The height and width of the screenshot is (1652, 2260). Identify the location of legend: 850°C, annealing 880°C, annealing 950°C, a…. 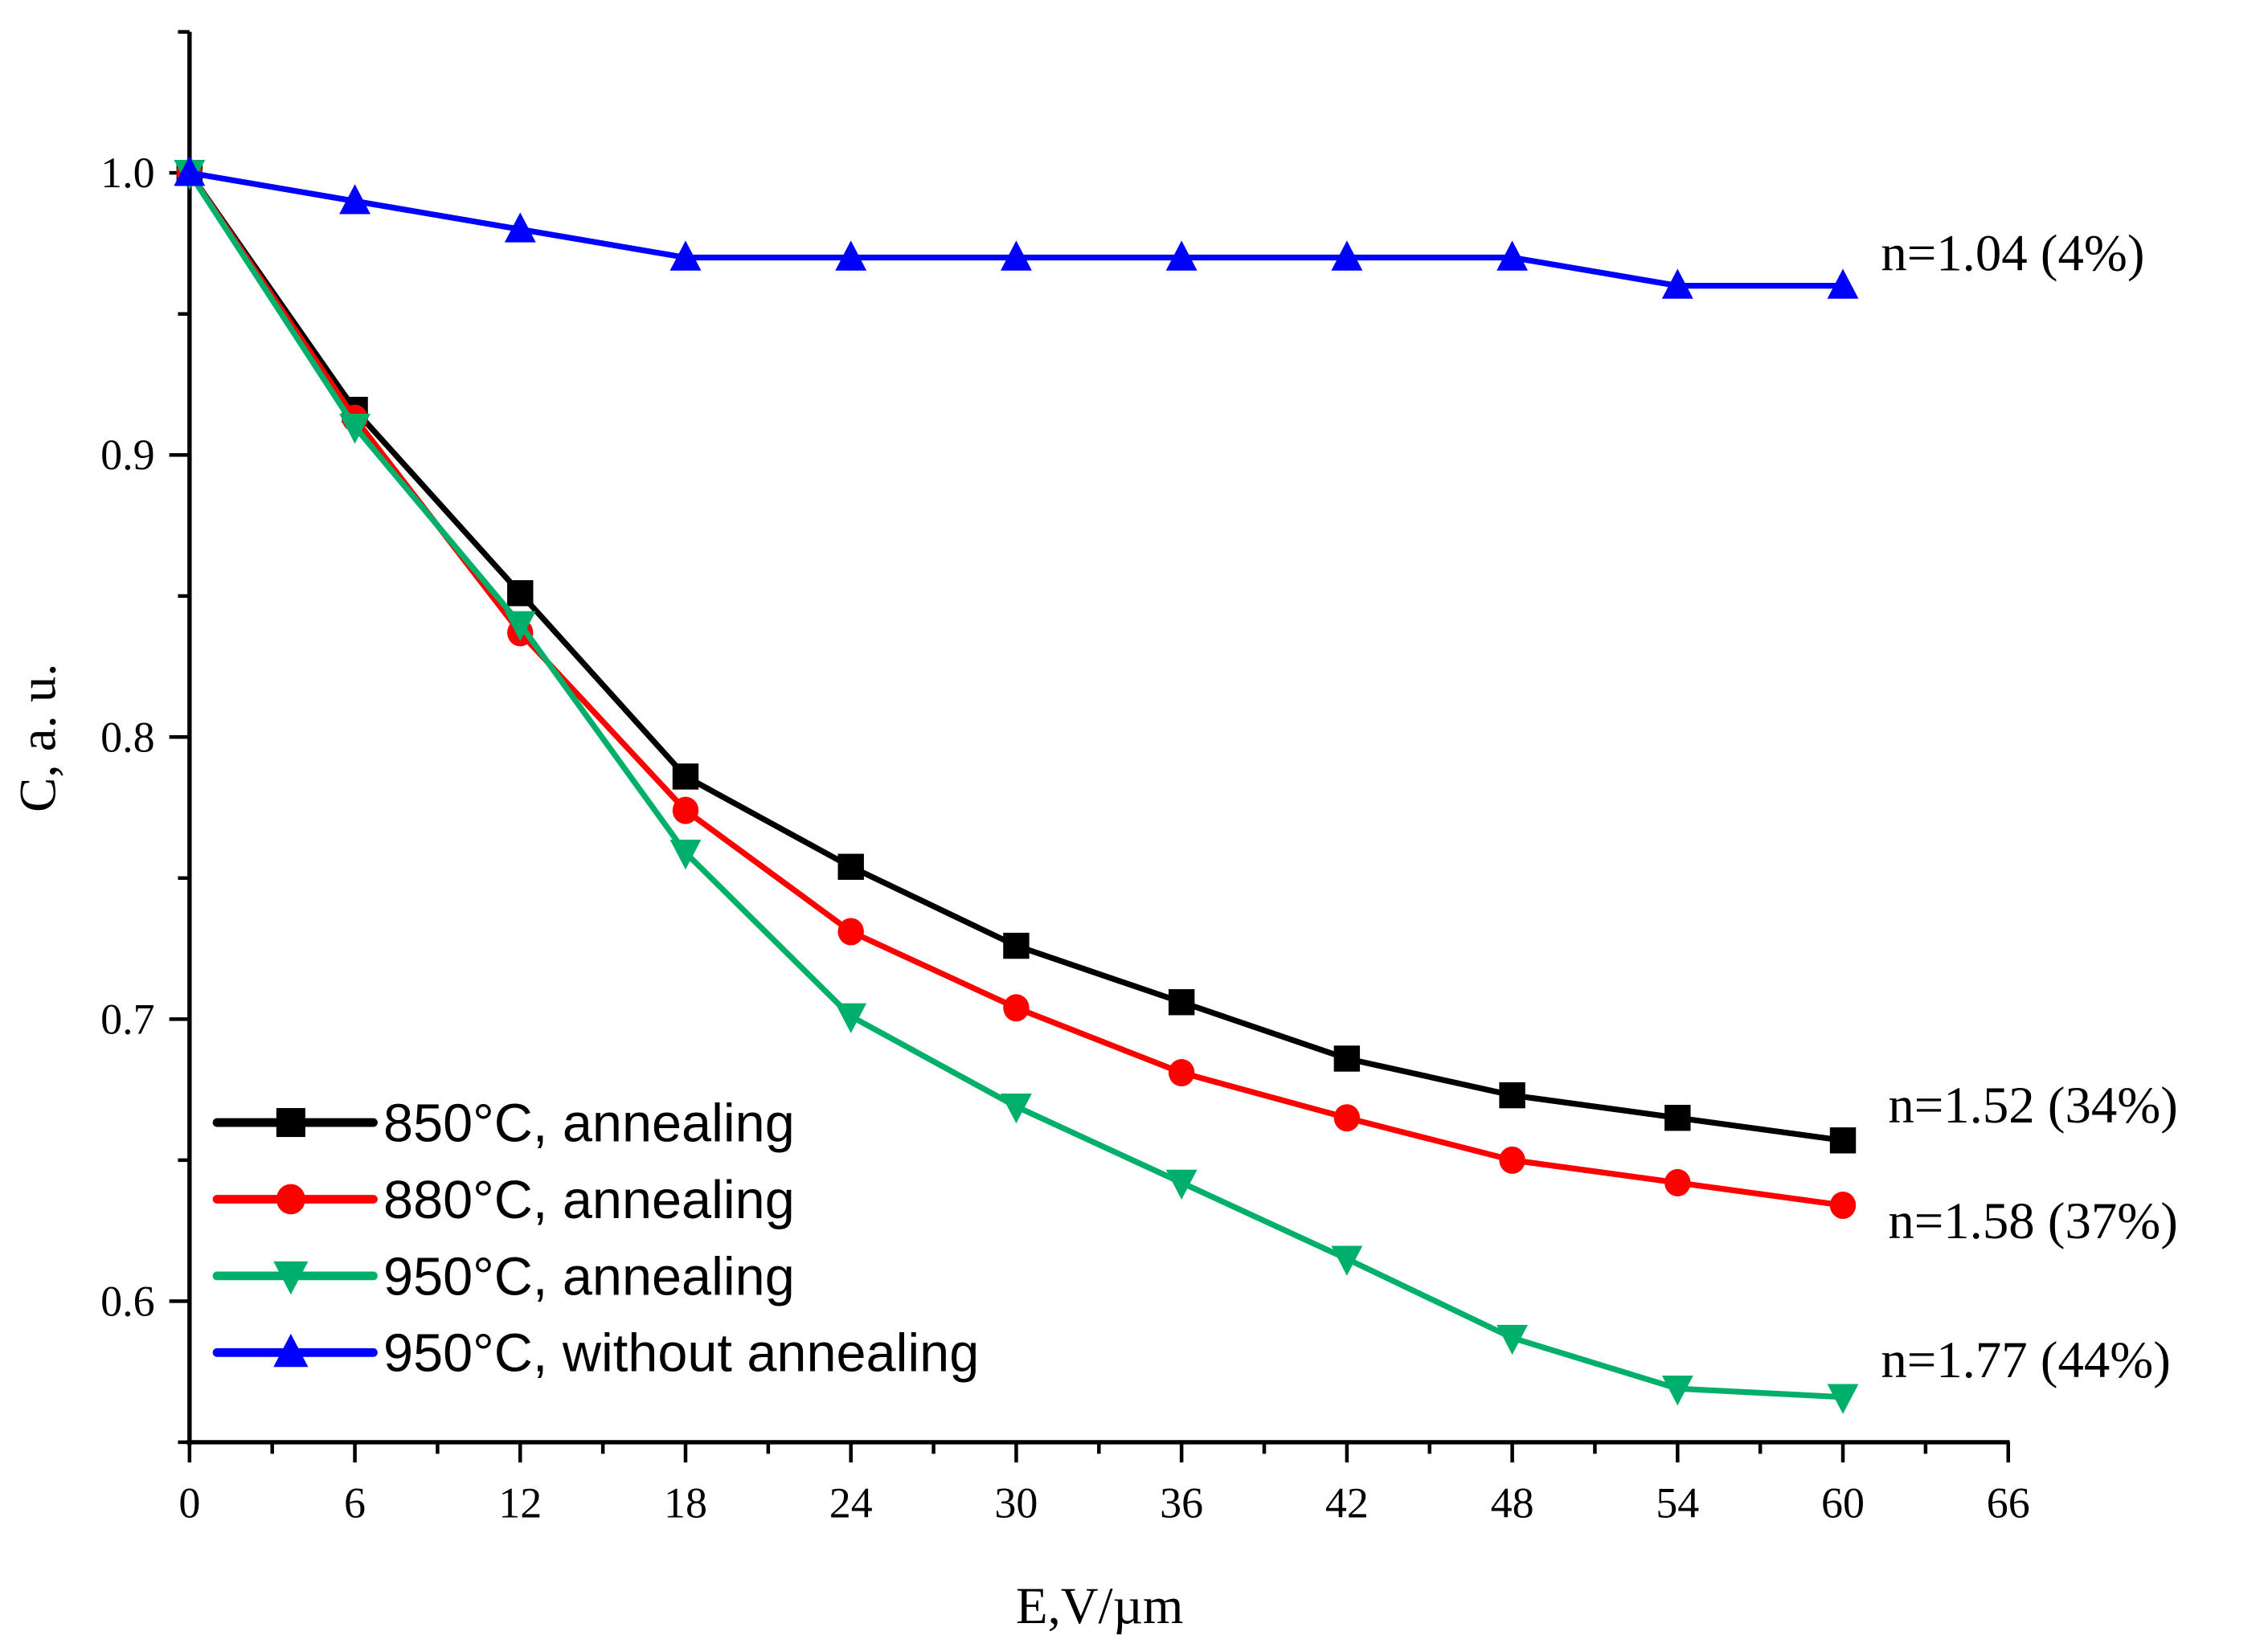
(595, 1239).